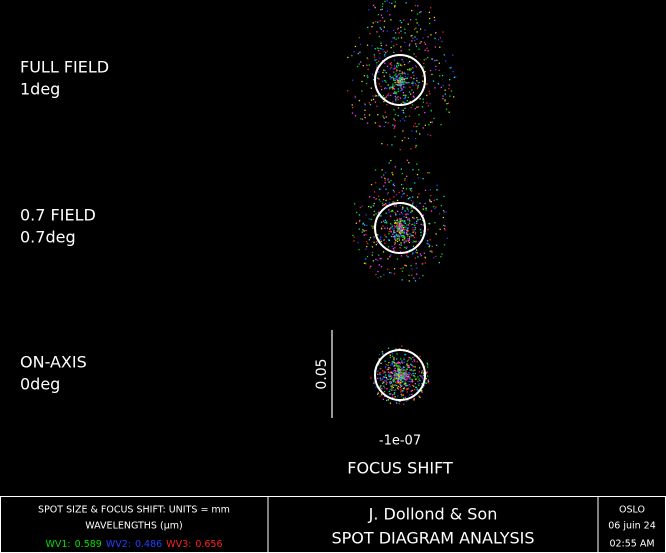  Describe the element at coordinates (88, 544) in the screenshot. I see `wavelength-value: 0.589` at that location.